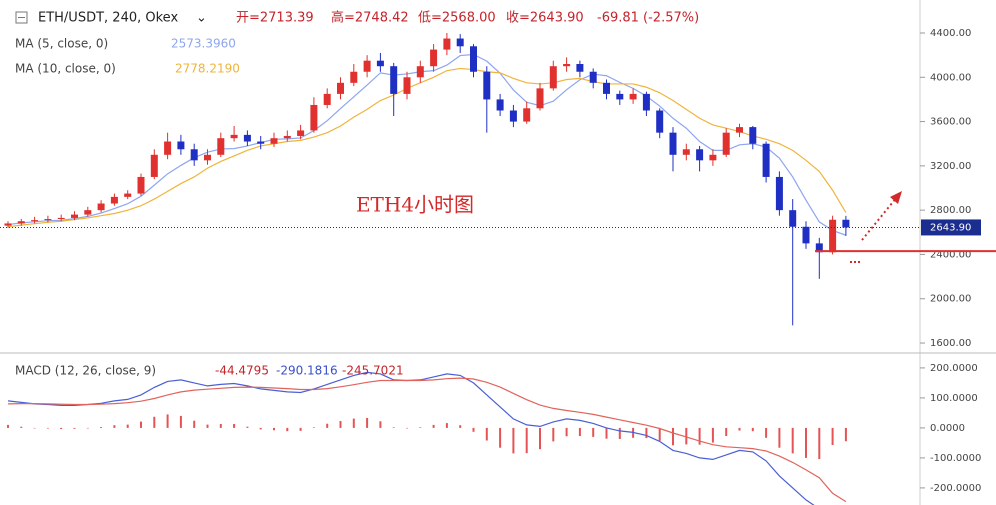 This screenshot has height=505, width=996. What do you see at coordinates (65, 69) in the screenshot?
I see `ma10-legend: MA (10, close, 0)` at bounding box center [65, 69].